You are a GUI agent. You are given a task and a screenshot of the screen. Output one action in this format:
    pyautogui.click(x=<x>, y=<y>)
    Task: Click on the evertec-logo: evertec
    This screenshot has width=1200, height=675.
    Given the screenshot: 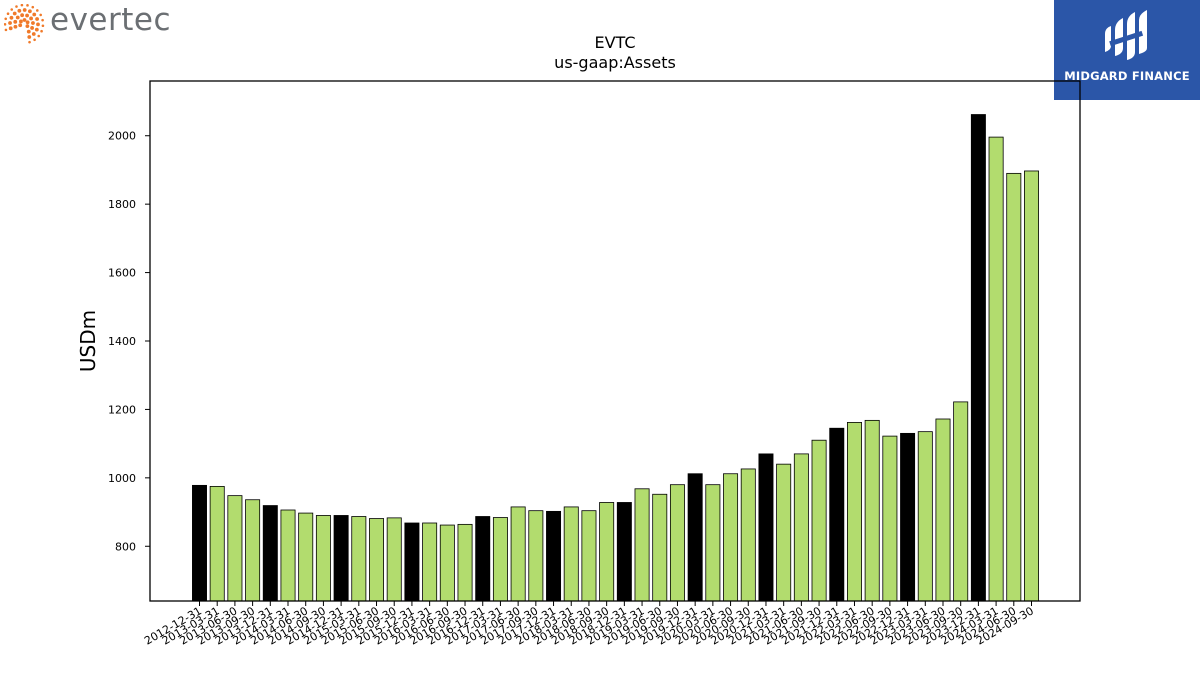 What is the action you would take?
    pyautogui.click(x=98, y=23)
    